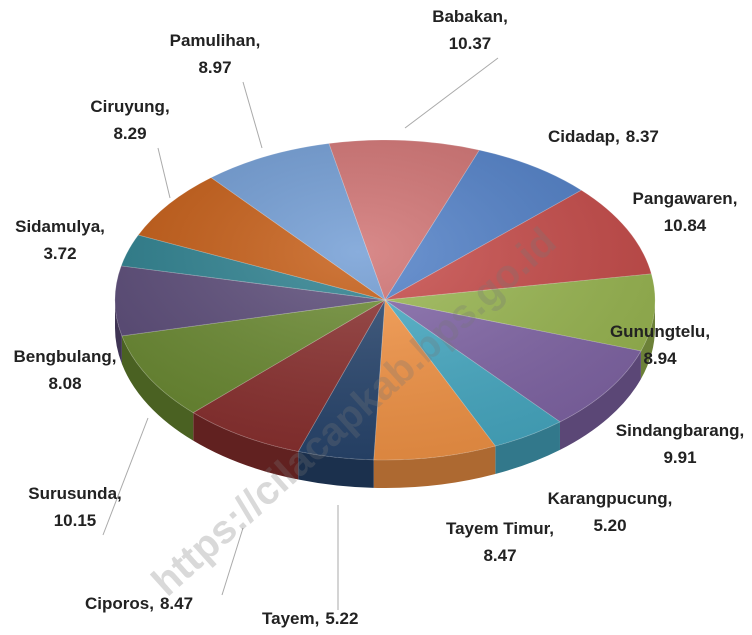 The width and height of the screenshot is (752, 635). What do you see at coordinates (72, 493) in the screenshot?
I see `category-label: Surusunda` at bounding box center [72, 493].